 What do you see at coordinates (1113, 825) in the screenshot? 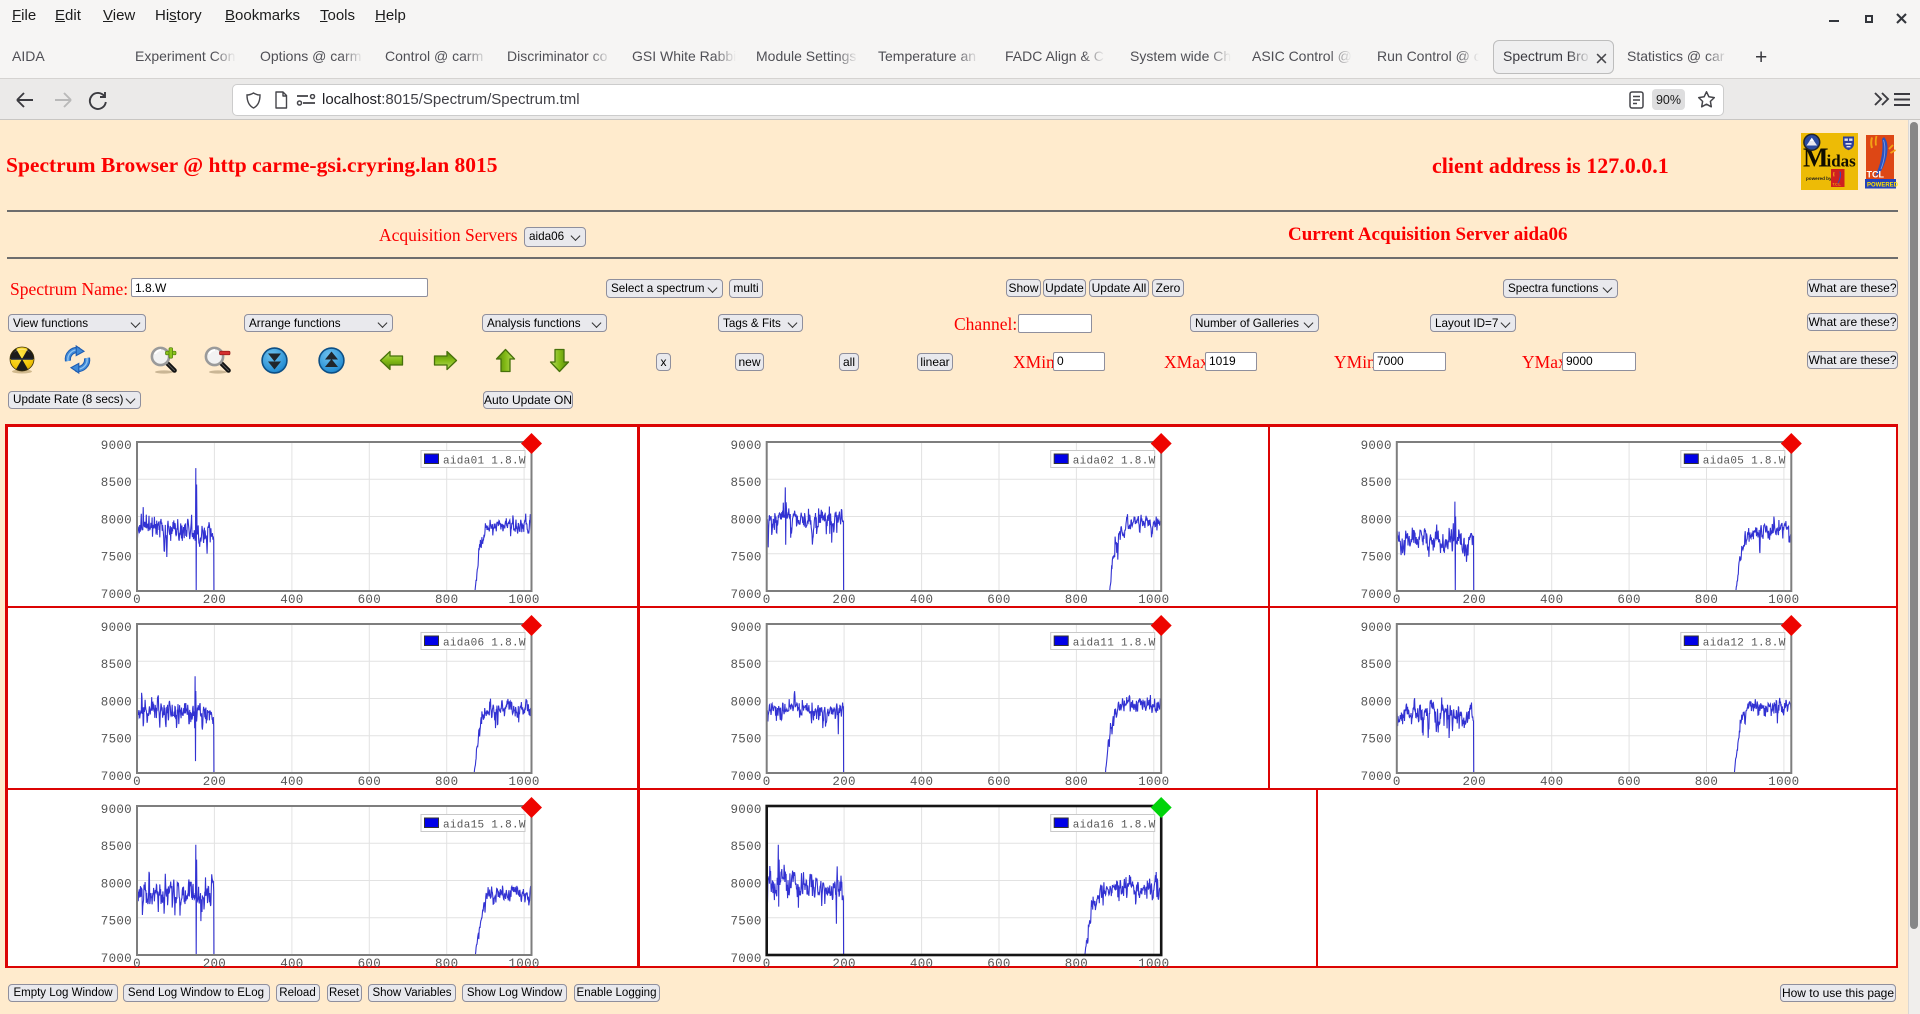
I see `svg-text: aida16 1.8.W` at bounding box center [1113, 825].